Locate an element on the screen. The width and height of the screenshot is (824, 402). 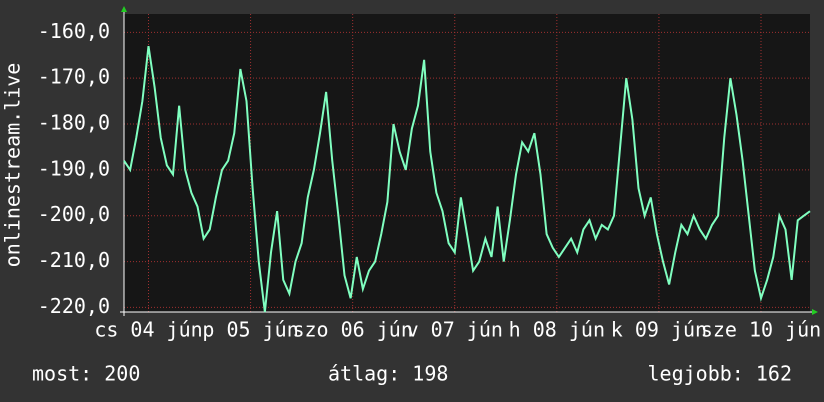
y-tick-label: -180,0 is located at coordinates (74, 123).